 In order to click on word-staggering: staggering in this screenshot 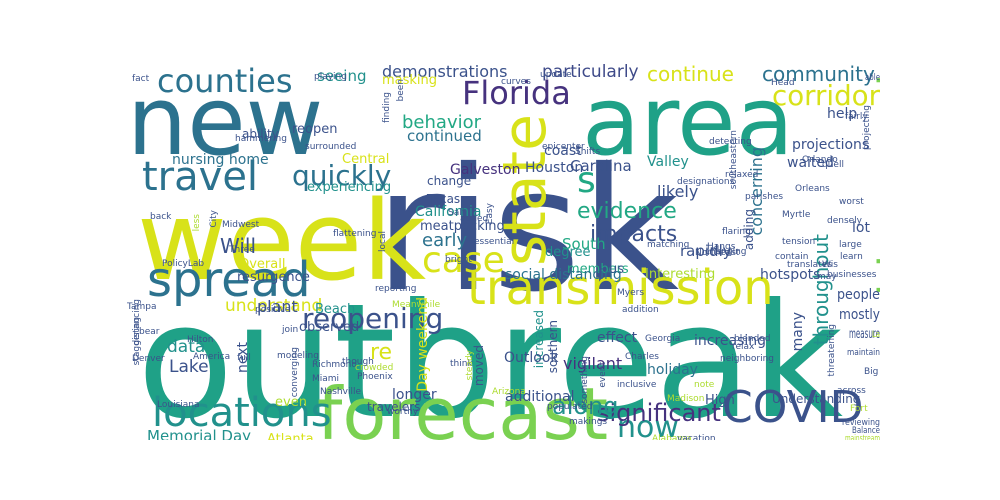, I will do `click(137, 341)`.